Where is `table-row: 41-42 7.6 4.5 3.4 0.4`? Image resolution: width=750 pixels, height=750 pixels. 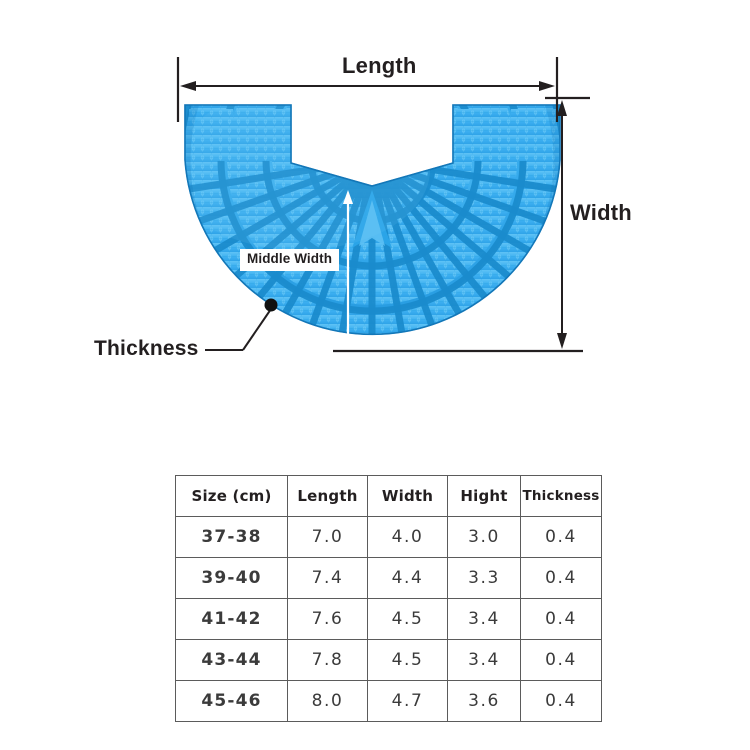 table-row: 41-42 7.6 4.5 3.4 0.4 is located at coordinates (388, 619).